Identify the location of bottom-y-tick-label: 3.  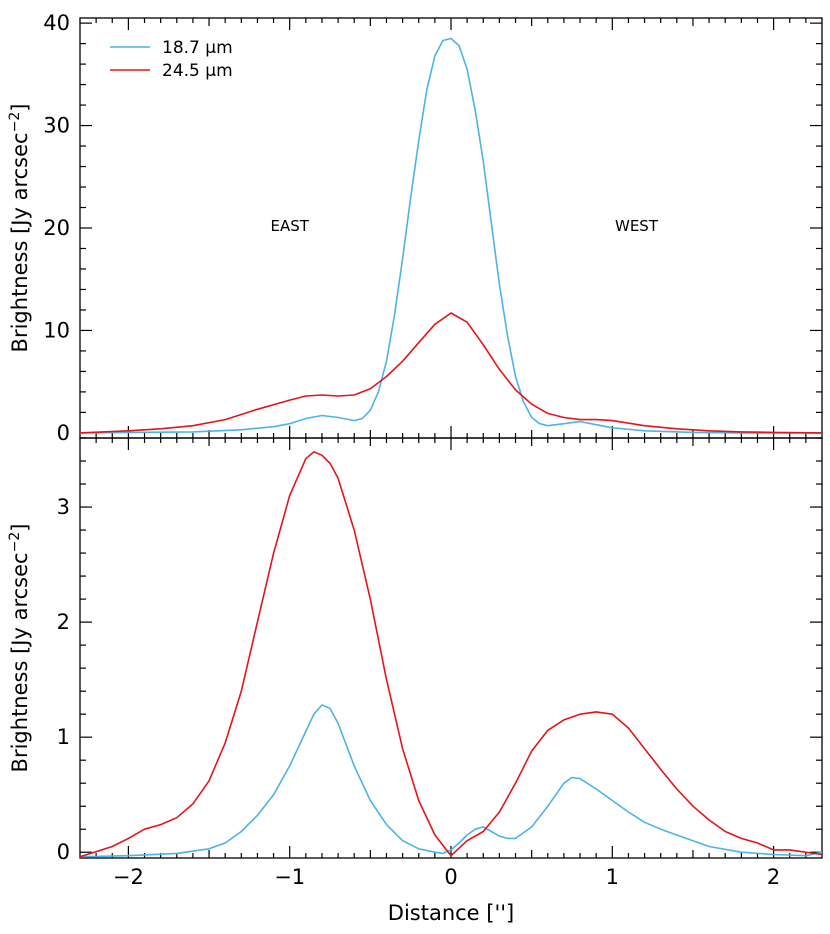
(63, 507).